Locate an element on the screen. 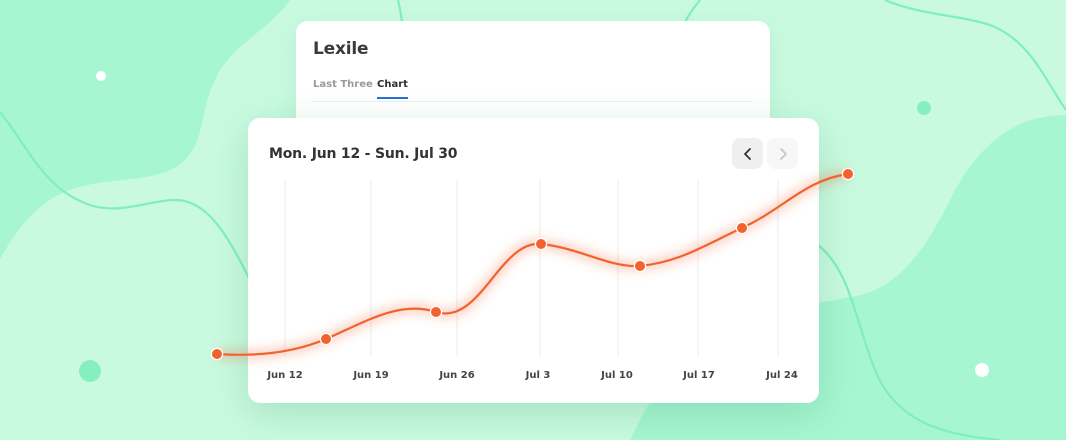 The height and width of the screenshot is (440, 1066). x-tick-label: Jun 26 is located at coordinates (457, 375).